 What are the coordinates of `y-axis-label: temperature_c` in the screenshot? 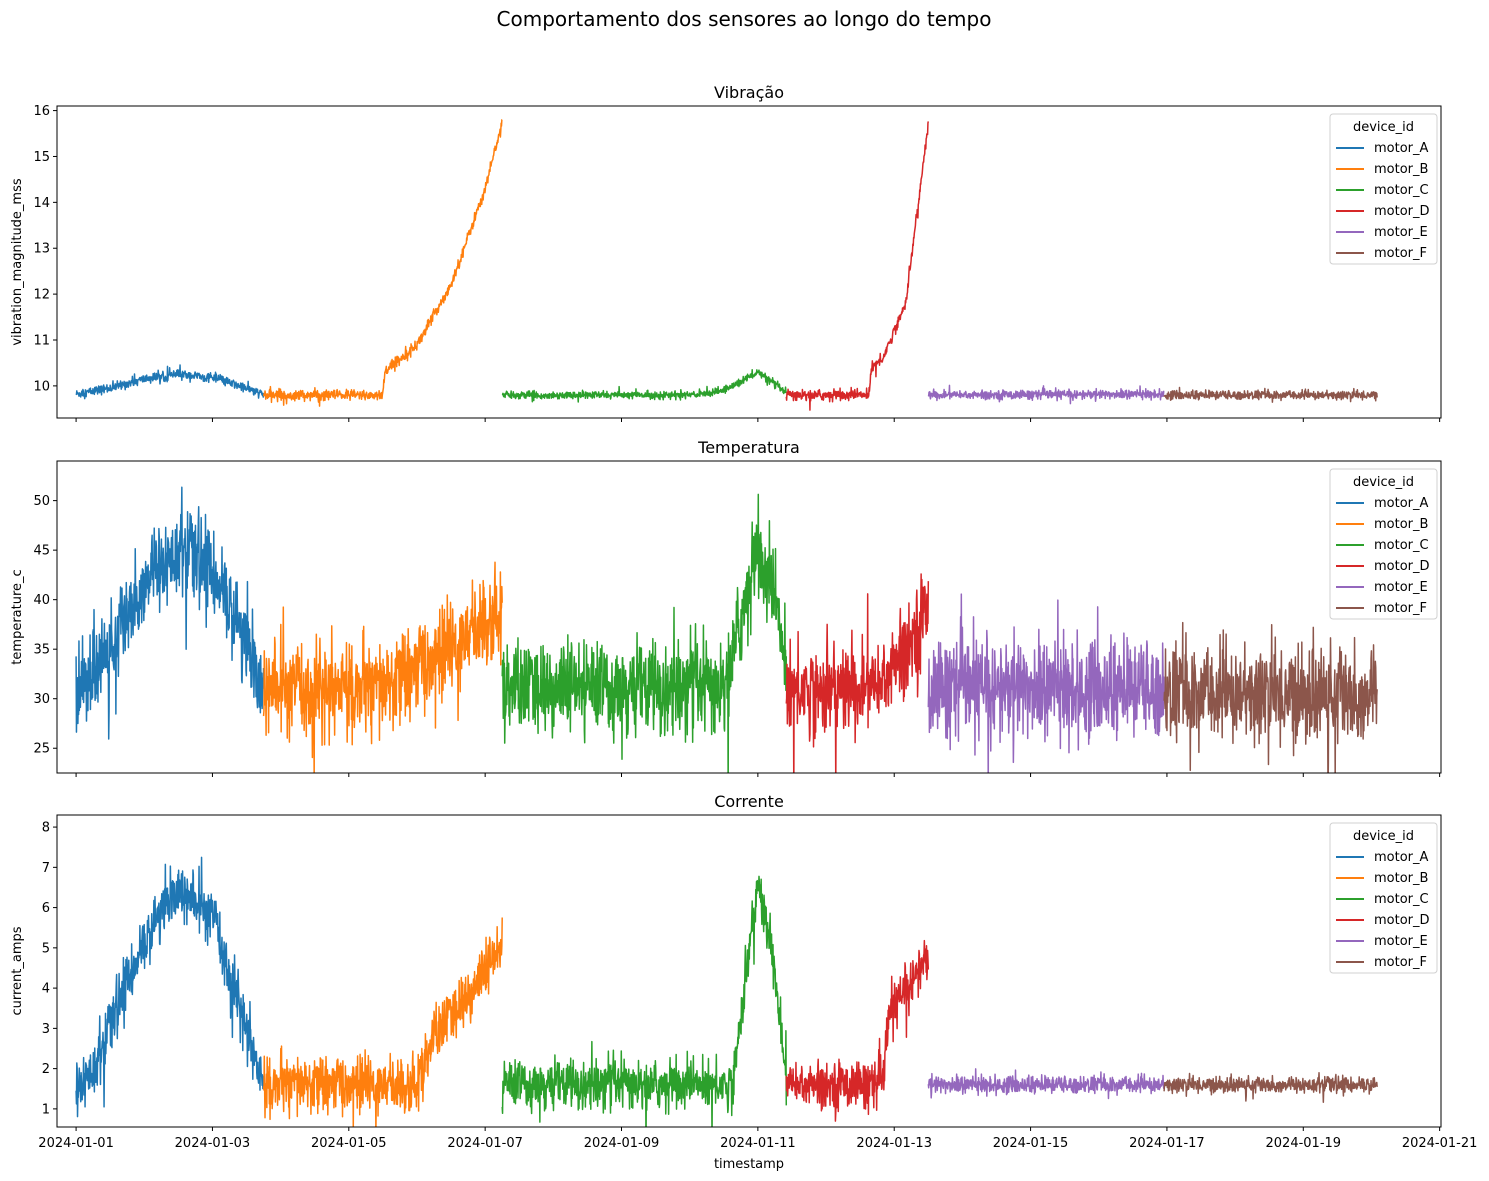 It's located at (17, 616).